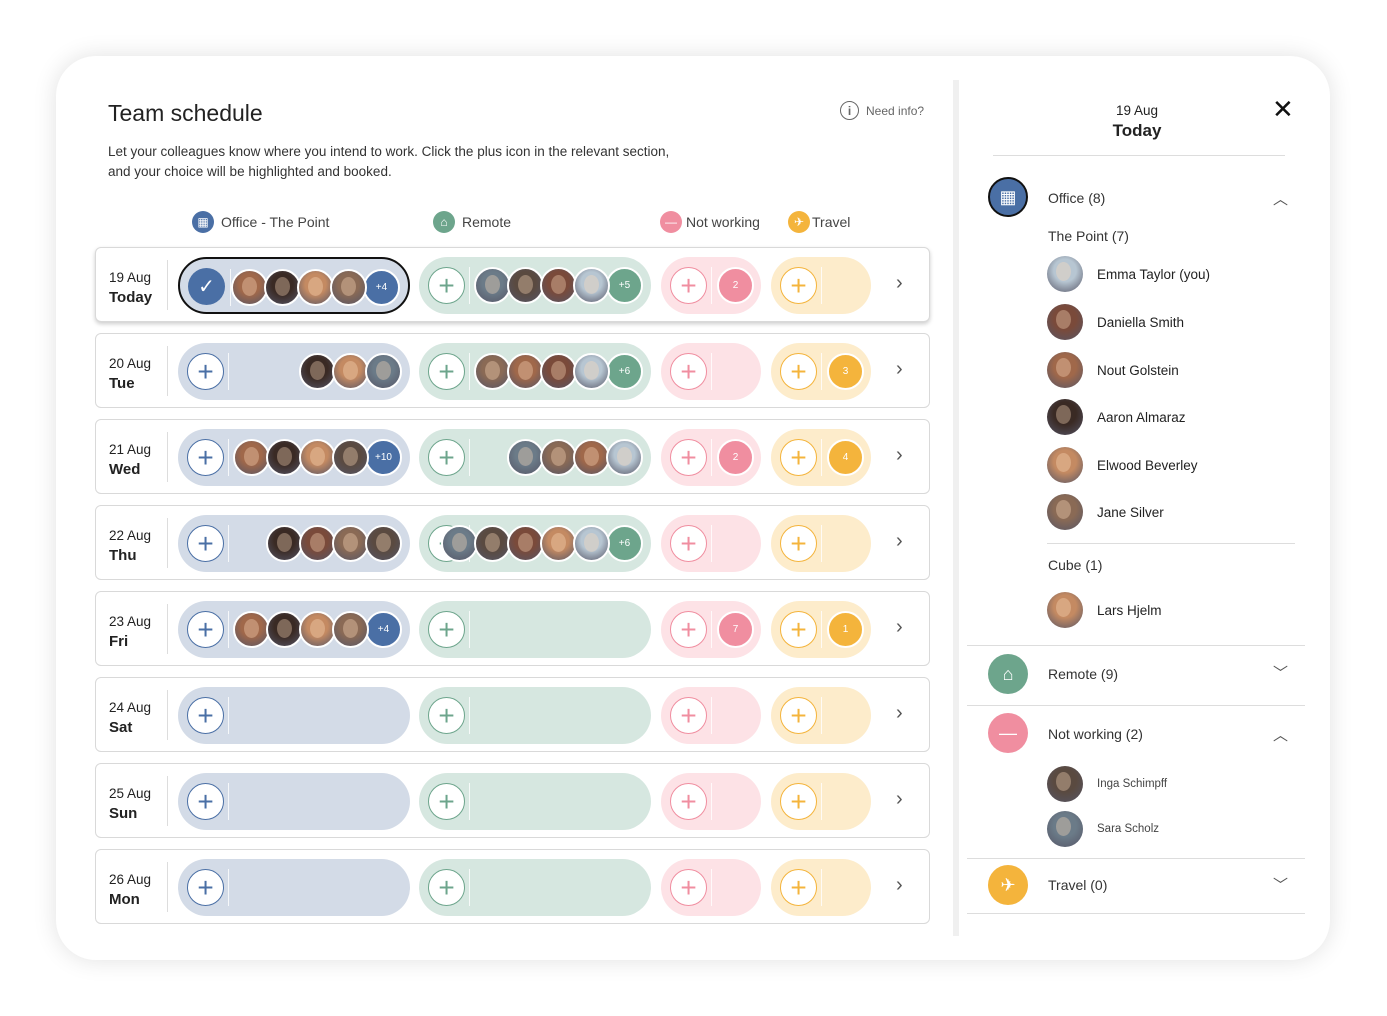 This screenshot has height=1016, width=1387. I want to click on person-item: Emma Taylor (you), so click(1128, 274).